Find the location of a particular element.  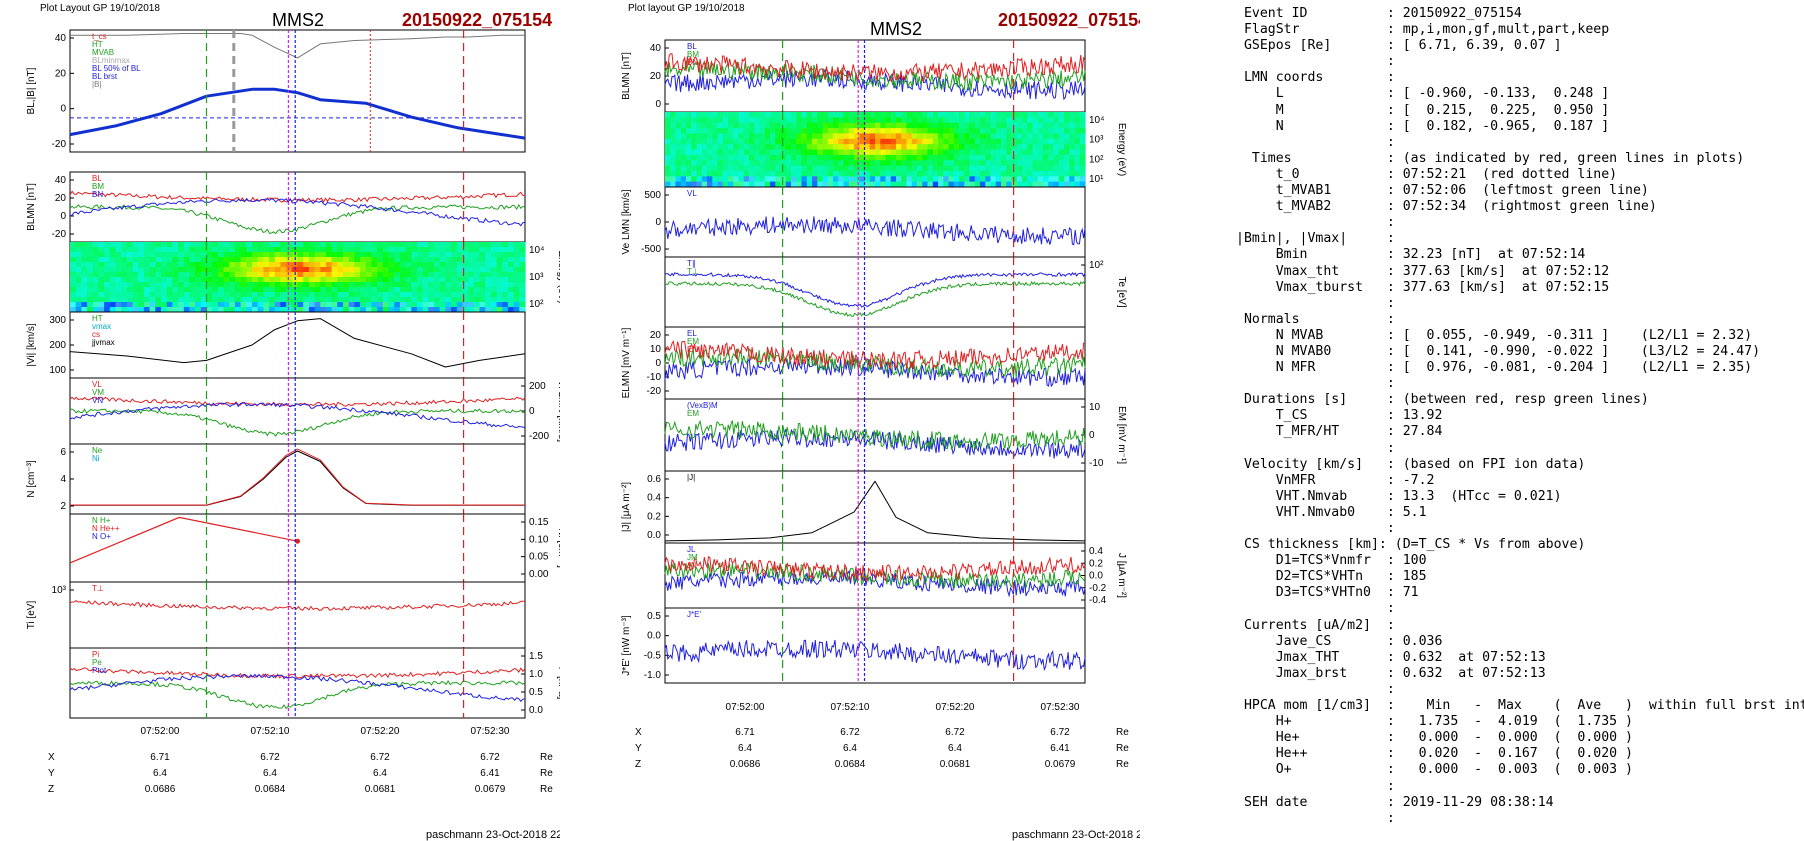

y-tick-label: 200 is located at coordinates (537, 386).